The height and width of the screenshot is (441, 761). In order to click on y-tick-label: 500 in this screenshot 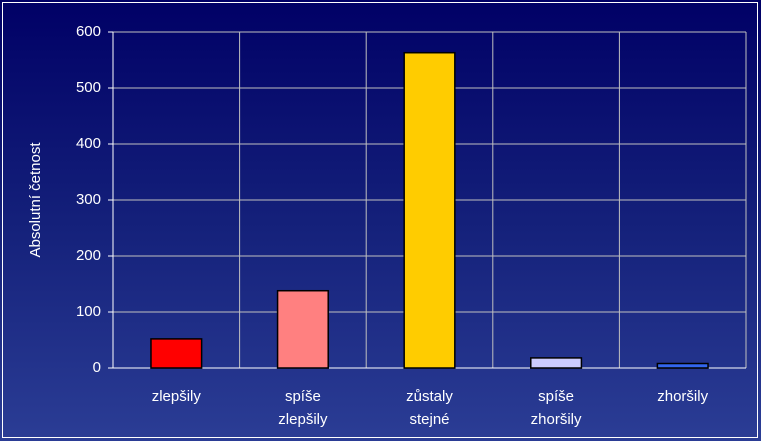, I will do `click(88, 87)`.